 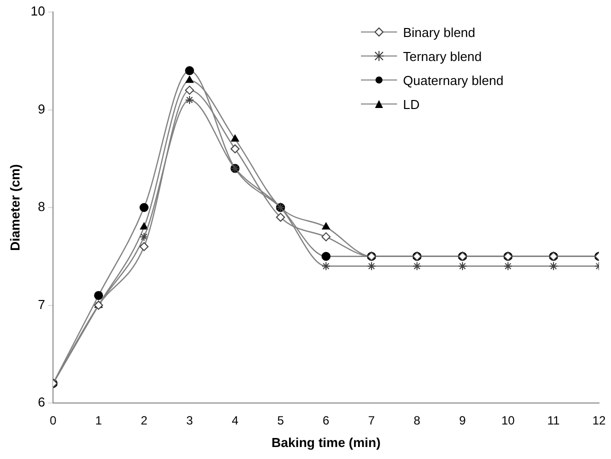 I want to click on x-tick-label: 12, so click(x=599, y=421).